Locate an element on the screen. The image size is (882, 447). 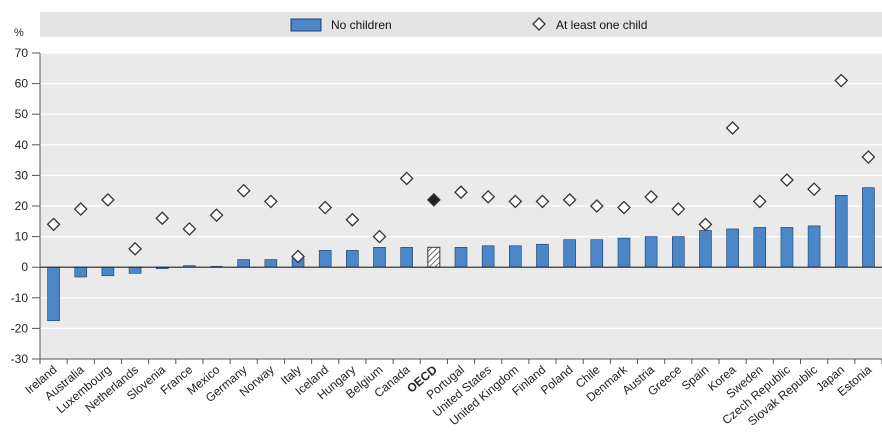
legend-diamond-icon is located at coordinates (539, 24).